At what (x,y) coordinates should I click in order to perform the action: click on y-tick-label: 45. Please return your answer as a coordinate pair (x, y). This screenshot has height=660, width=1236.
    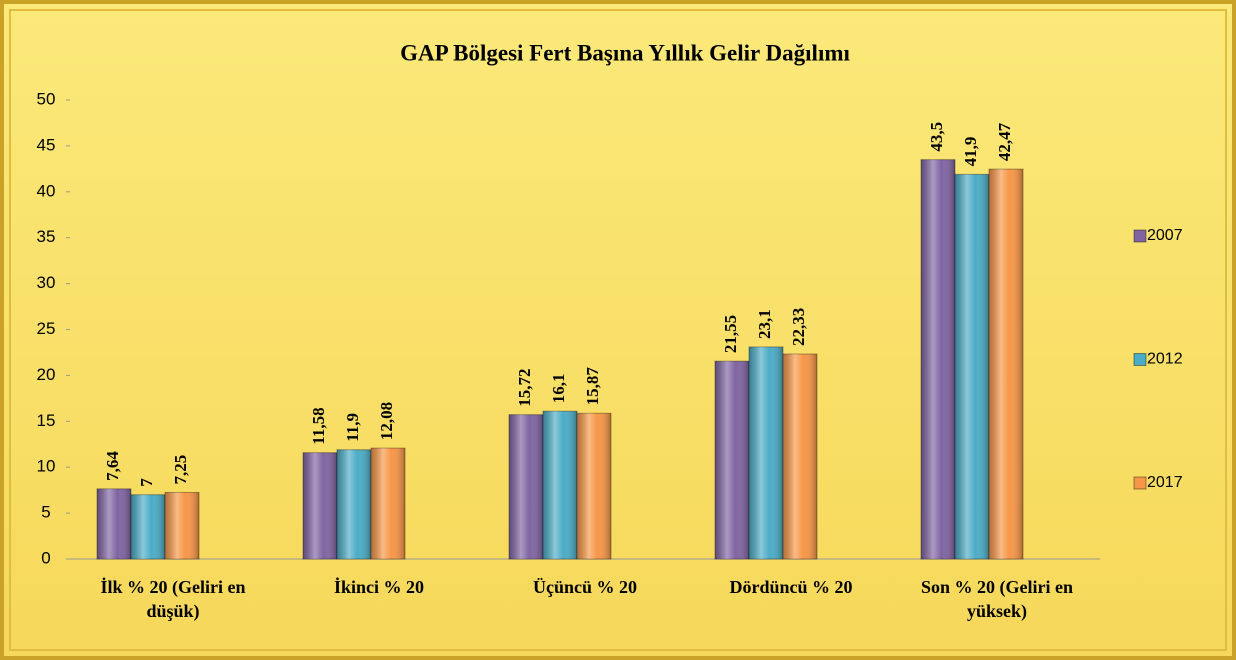
    Looking at the image, I should click on (46, 144).